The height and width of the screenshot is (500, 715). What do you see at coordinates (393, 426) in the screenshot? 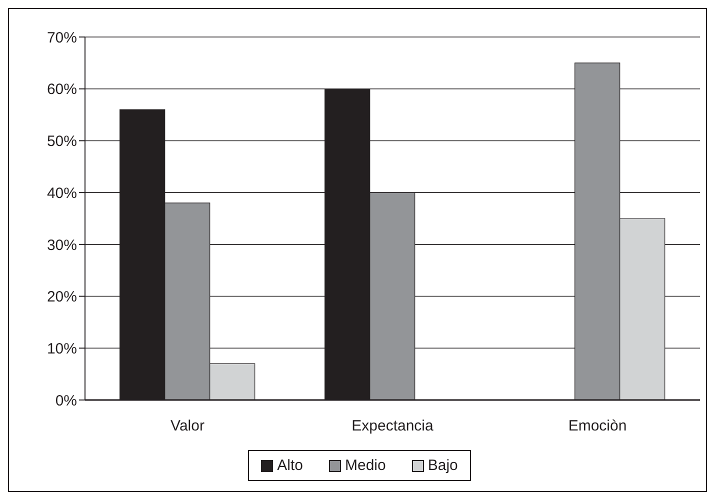
I see `x-tick-label: Expectancia` at bounding box center [393, 426].